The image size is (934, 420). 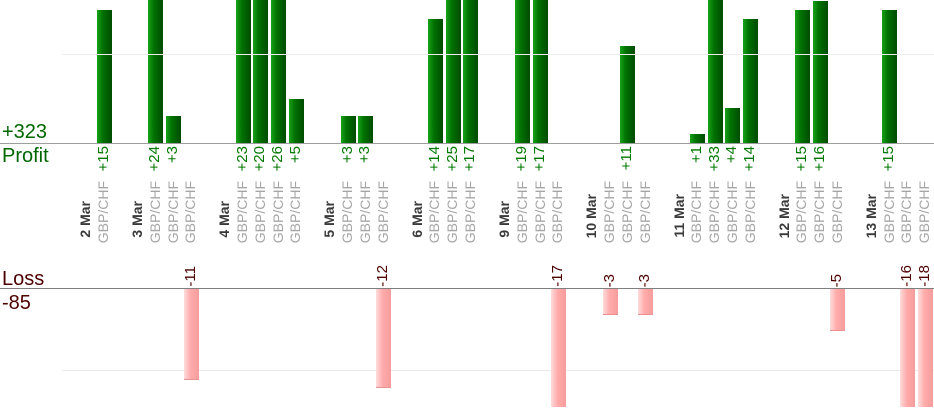 I want to click on loss-value-label: -16, so click(x=906, y=276).